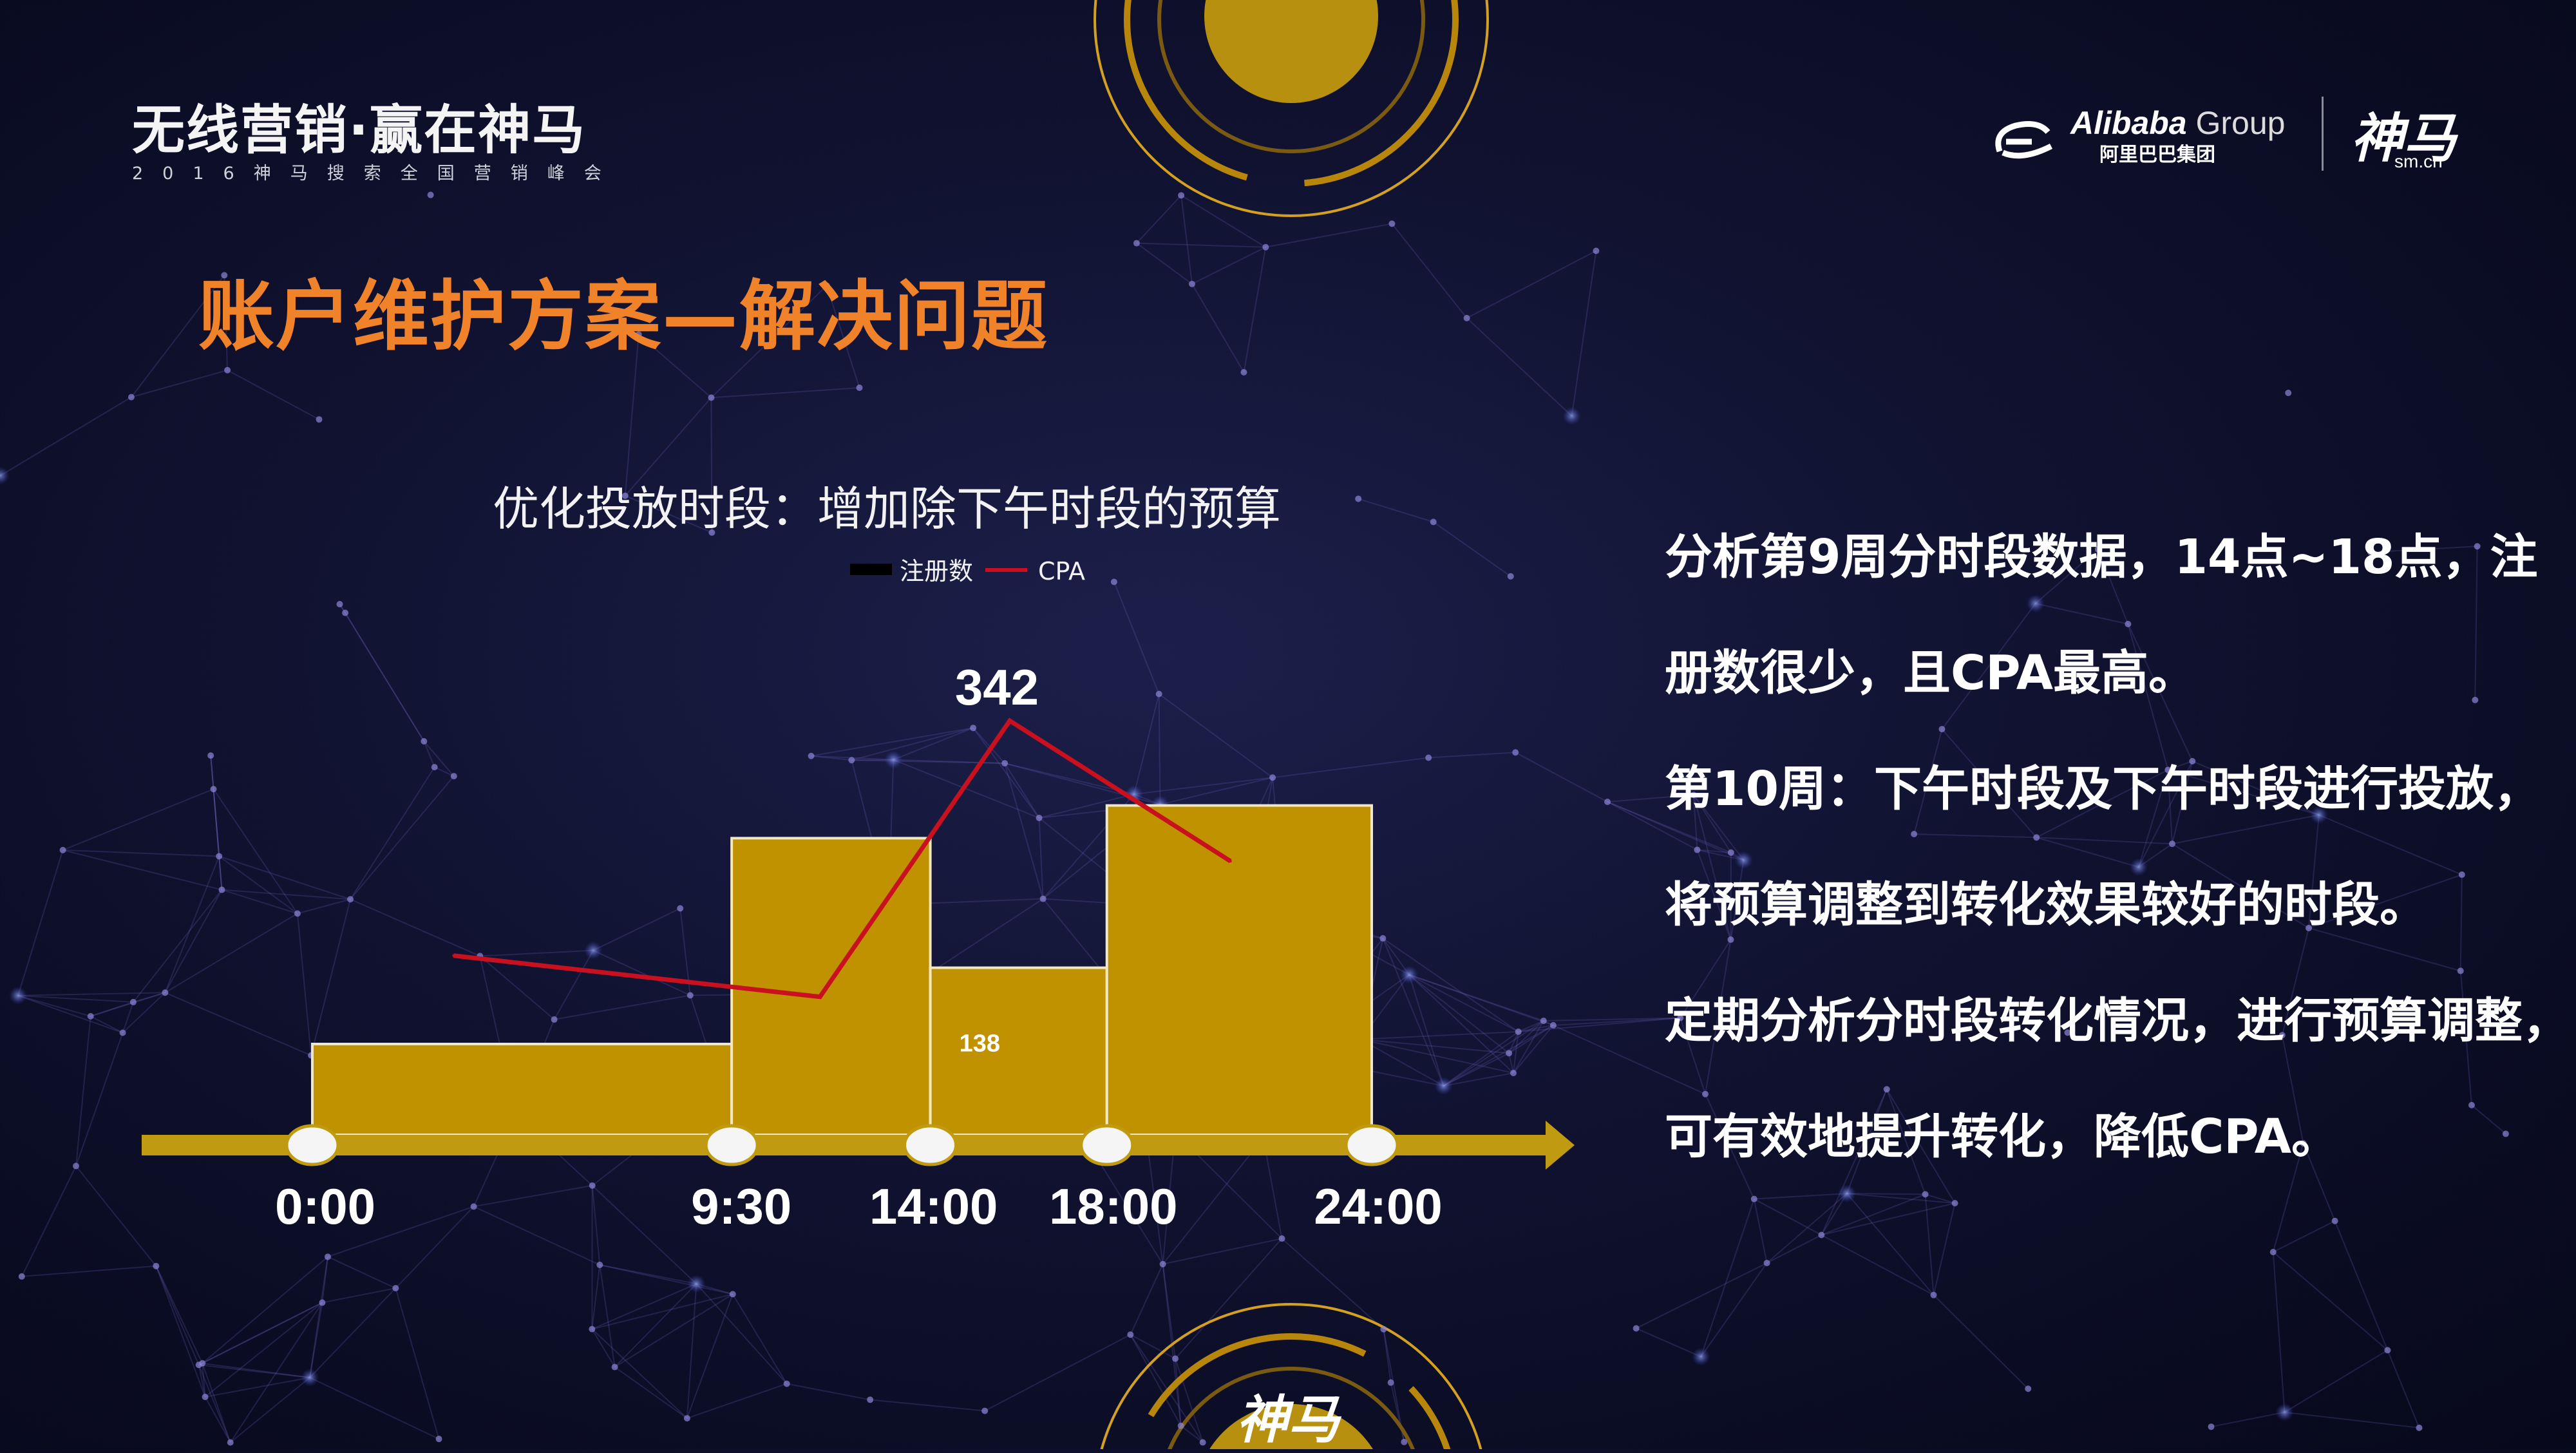 Image resolution: width=2576 pixels, height=1453 pixels. Describe the element at coordinates (842, 970) in the screenshot. I see `bar-series` at that location.